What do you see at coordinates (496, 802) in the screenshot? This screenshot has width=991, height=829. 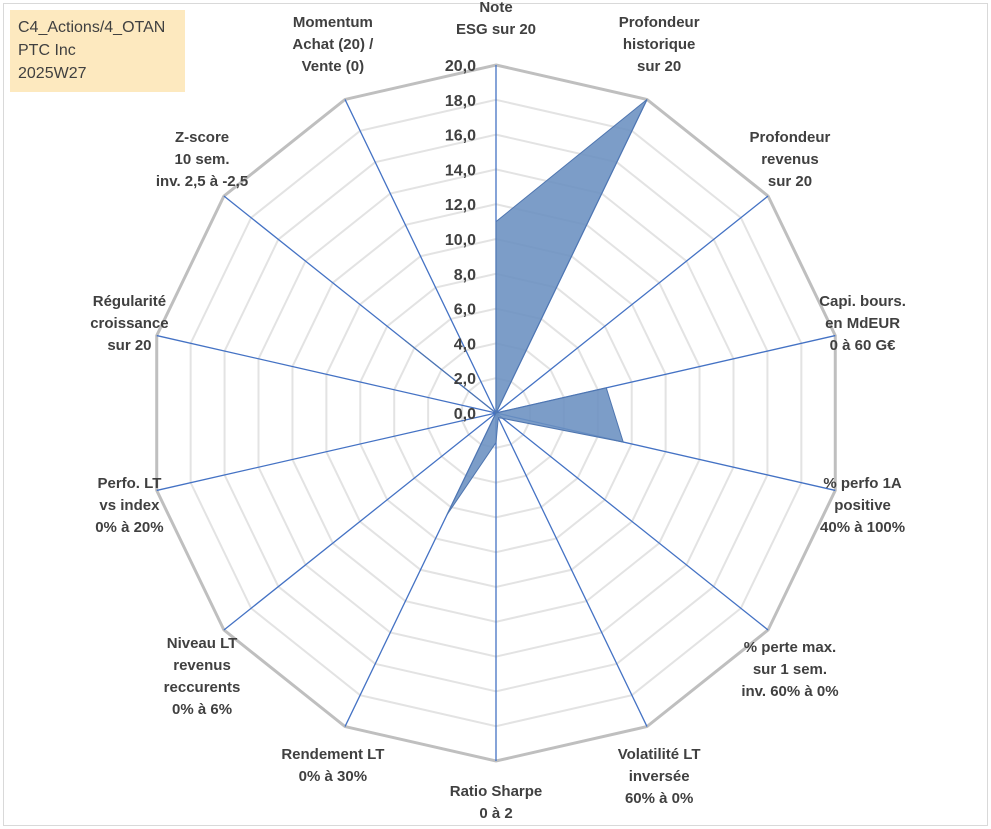 I see `axis-label: Ratio Sharpe 0 à 2` at bounding box center [496, 802].